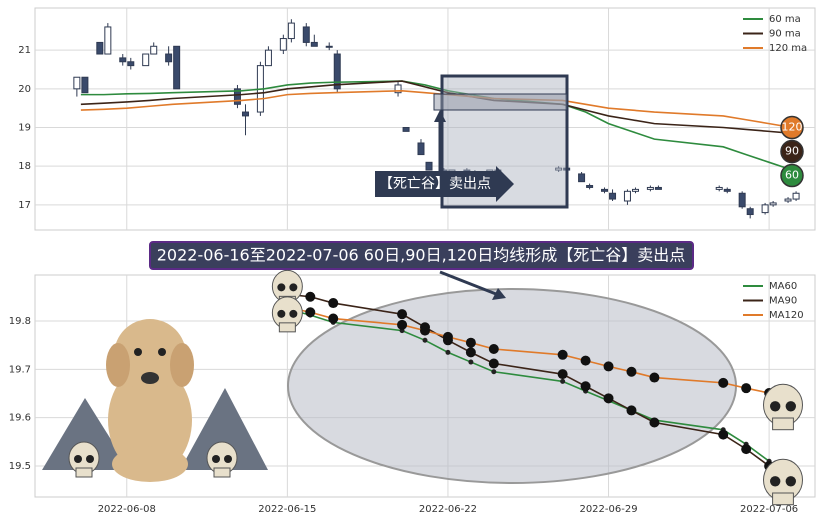  What do you see at coordinates (20, 466) in the screenshot?
I see `y-tick-label: 19.5` at bounding box center [20, 466].